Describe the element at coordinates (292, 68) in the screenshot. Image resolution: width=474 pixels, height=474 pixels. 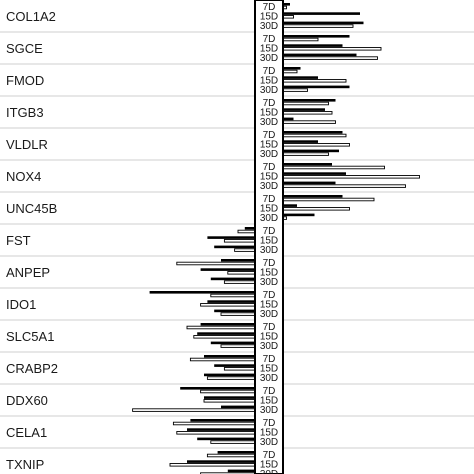
I see `bar-fmod-7d-filled` at that location.